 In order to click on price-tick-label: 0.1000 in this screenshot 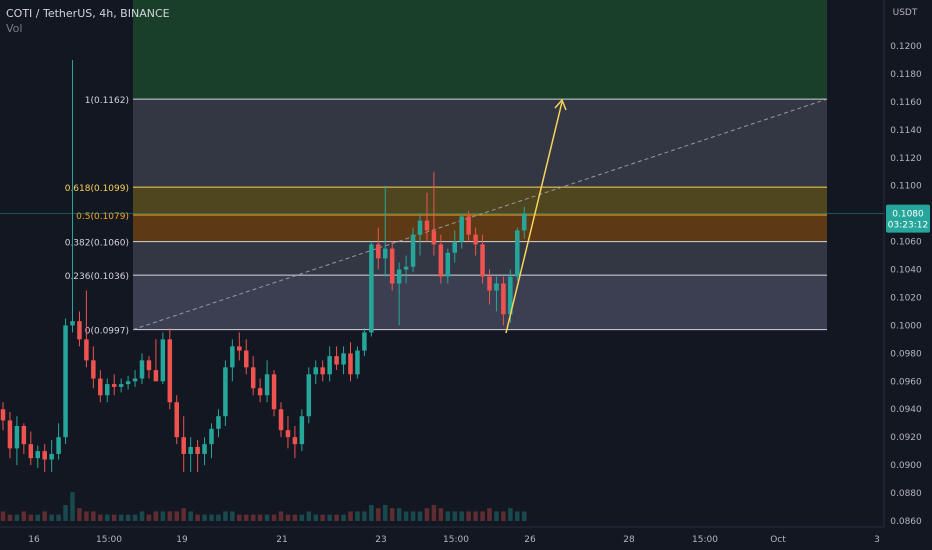, I will do `click(906, 326)`.